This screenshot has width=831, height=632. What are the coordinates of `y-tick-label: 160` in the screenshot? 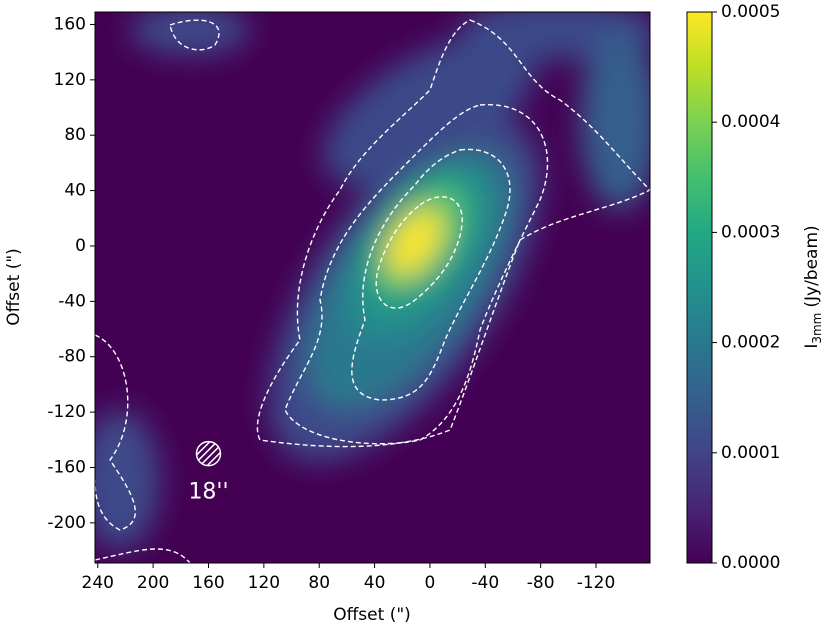 It's located at (70, 24).